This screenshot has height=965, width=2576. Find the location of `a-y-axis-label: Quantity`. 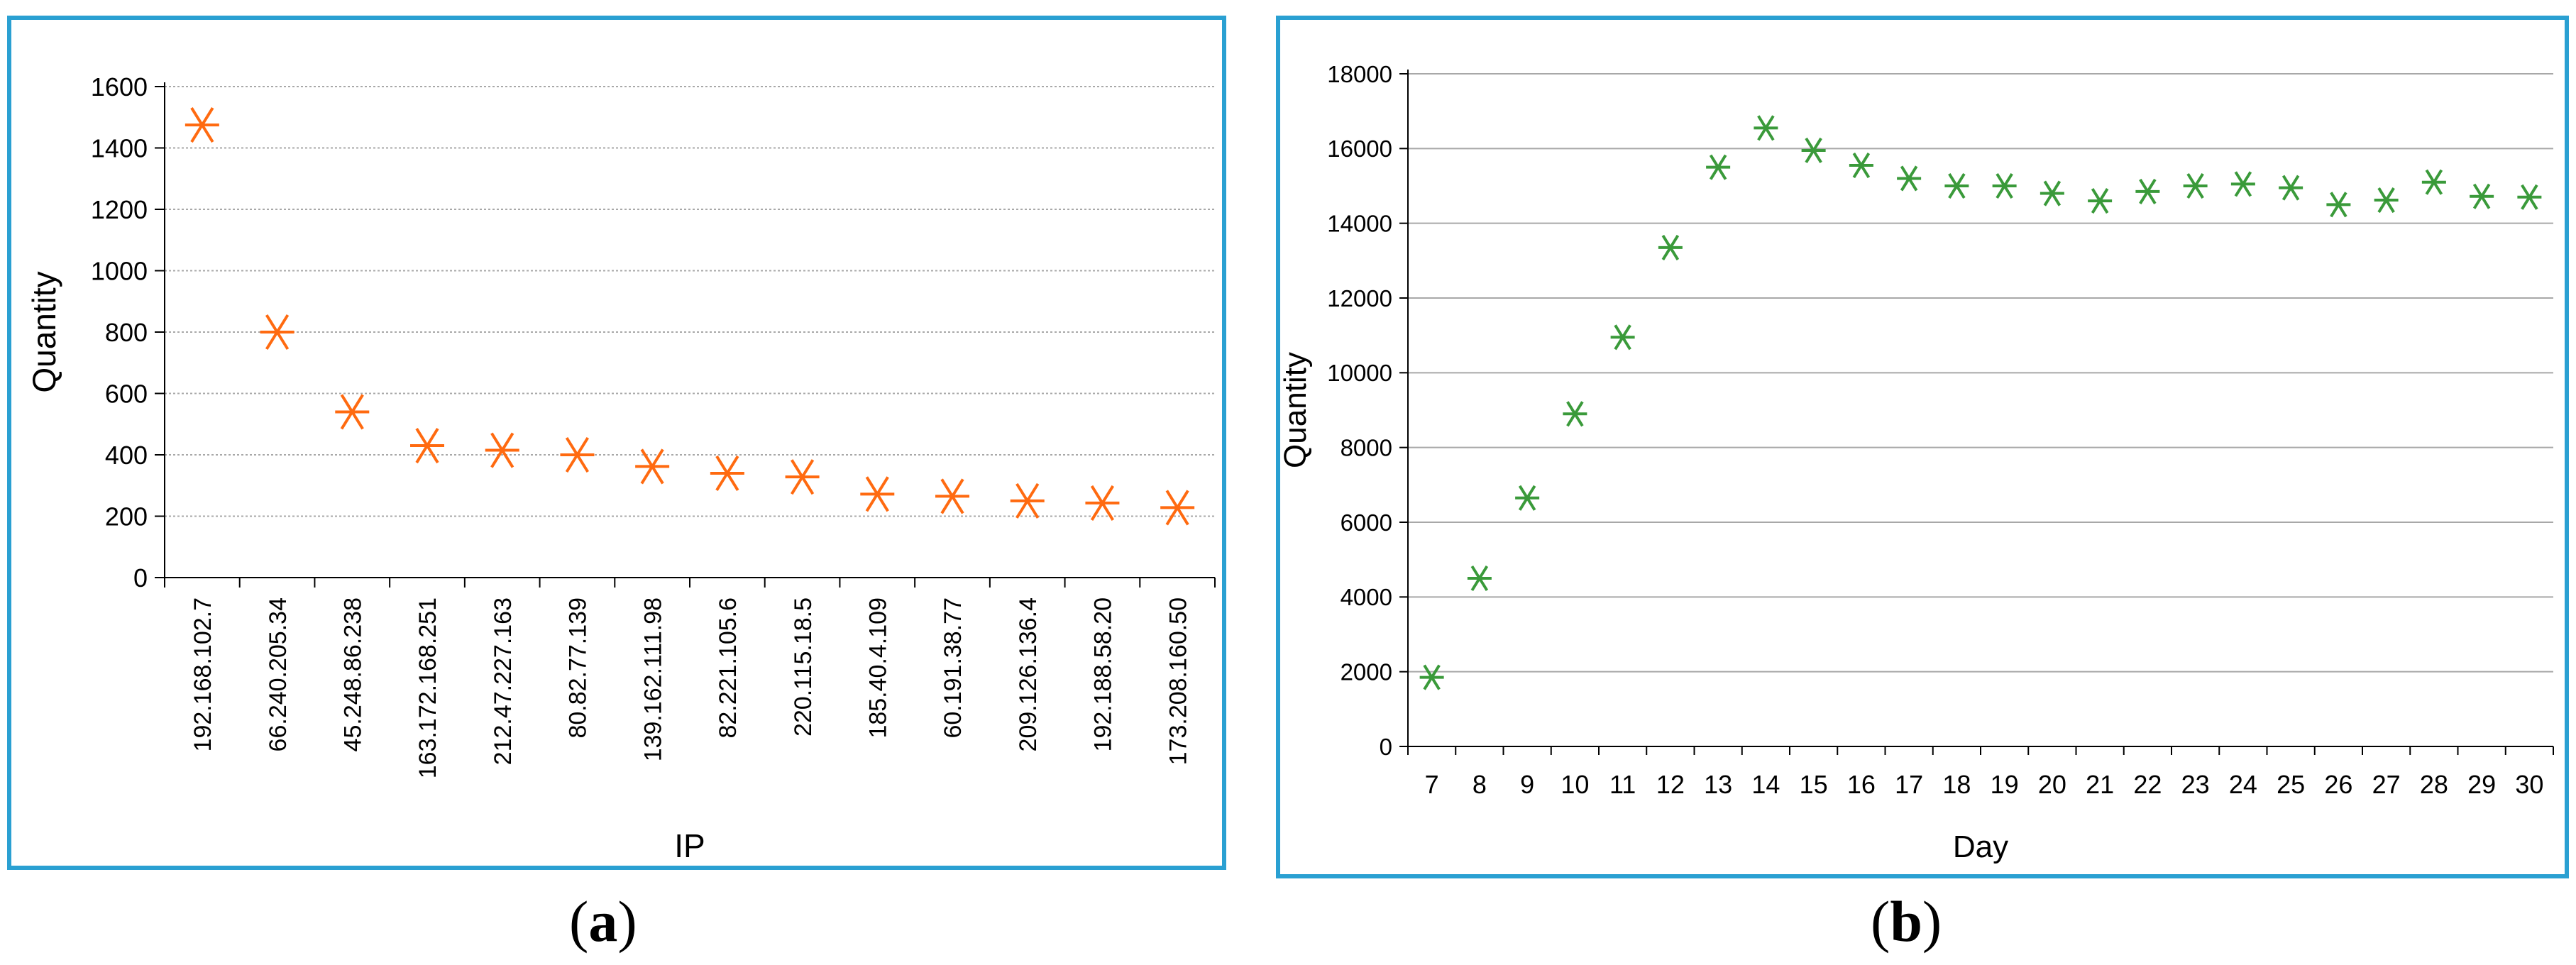

a-y-axis-label: Quantity is located at coordinates (44, 331).